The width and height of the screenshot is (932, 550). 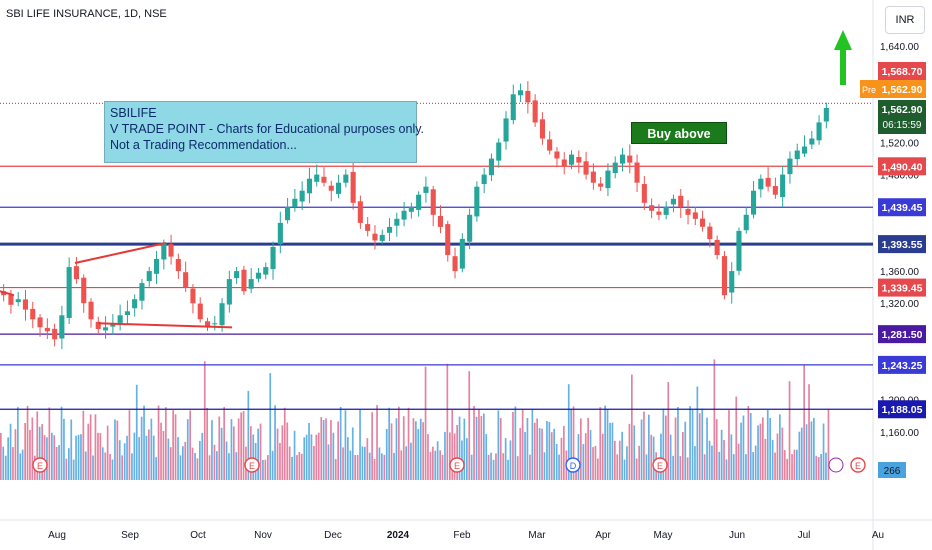 I want to click on pre-price-badge, so click(x=902, y=89).